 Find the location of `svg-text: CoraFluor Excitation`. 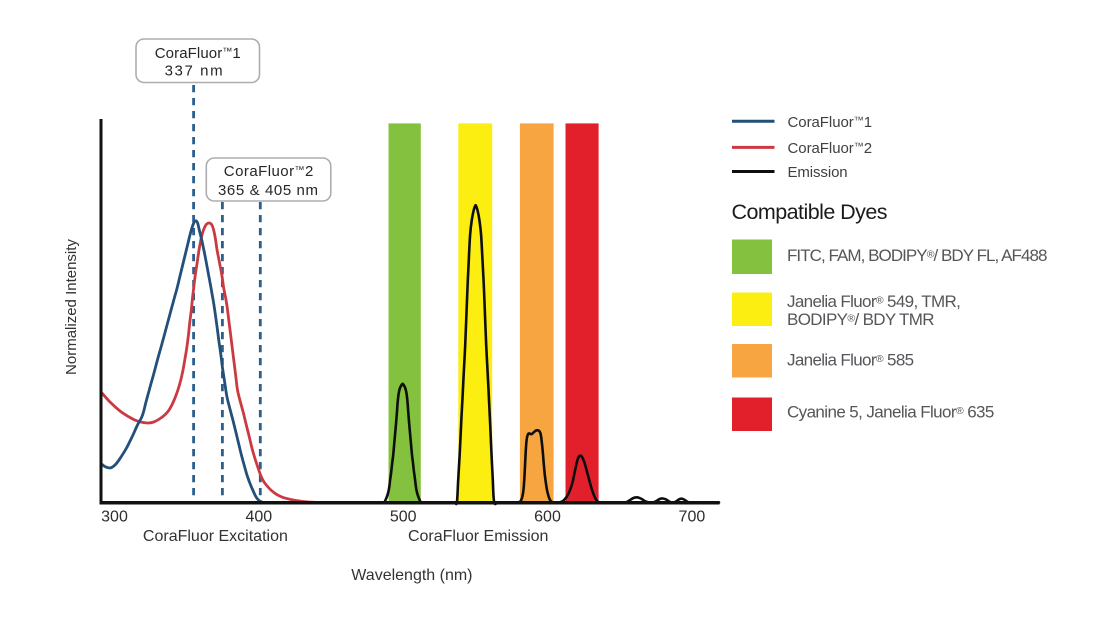

svg-text: CoraFluor Excitation is located at coordinates (215, 536).